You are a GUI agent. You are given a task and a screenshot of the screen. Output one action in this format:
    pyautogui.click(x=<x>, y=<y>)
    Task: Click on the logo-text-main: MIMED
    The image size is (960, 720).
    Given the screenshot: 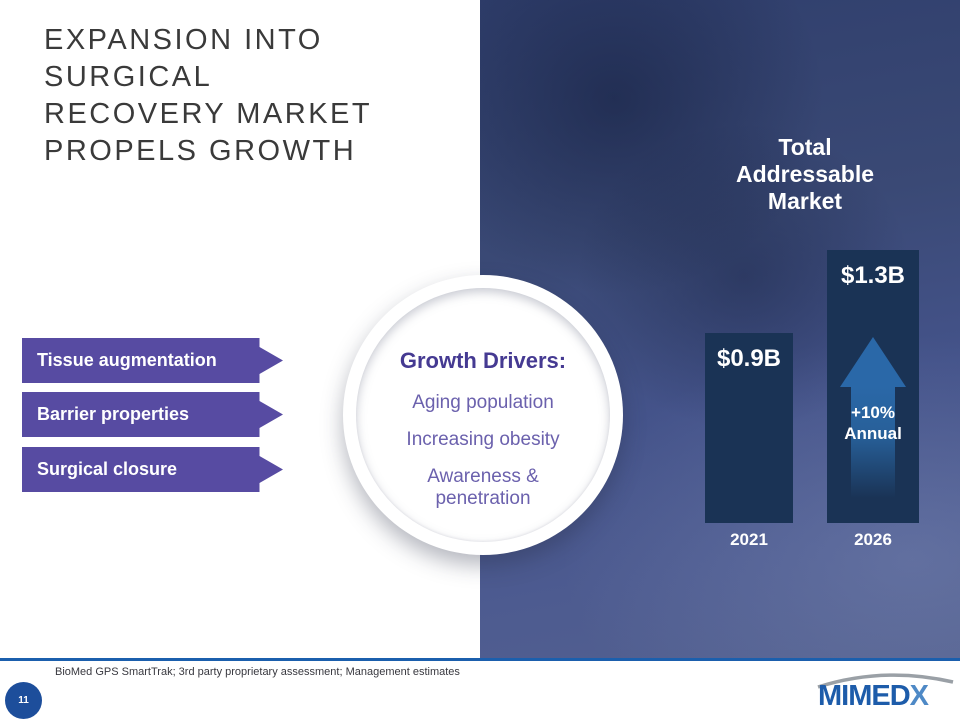 What is the action you would take?
    pyautogui.click(x=864, y=696)
    